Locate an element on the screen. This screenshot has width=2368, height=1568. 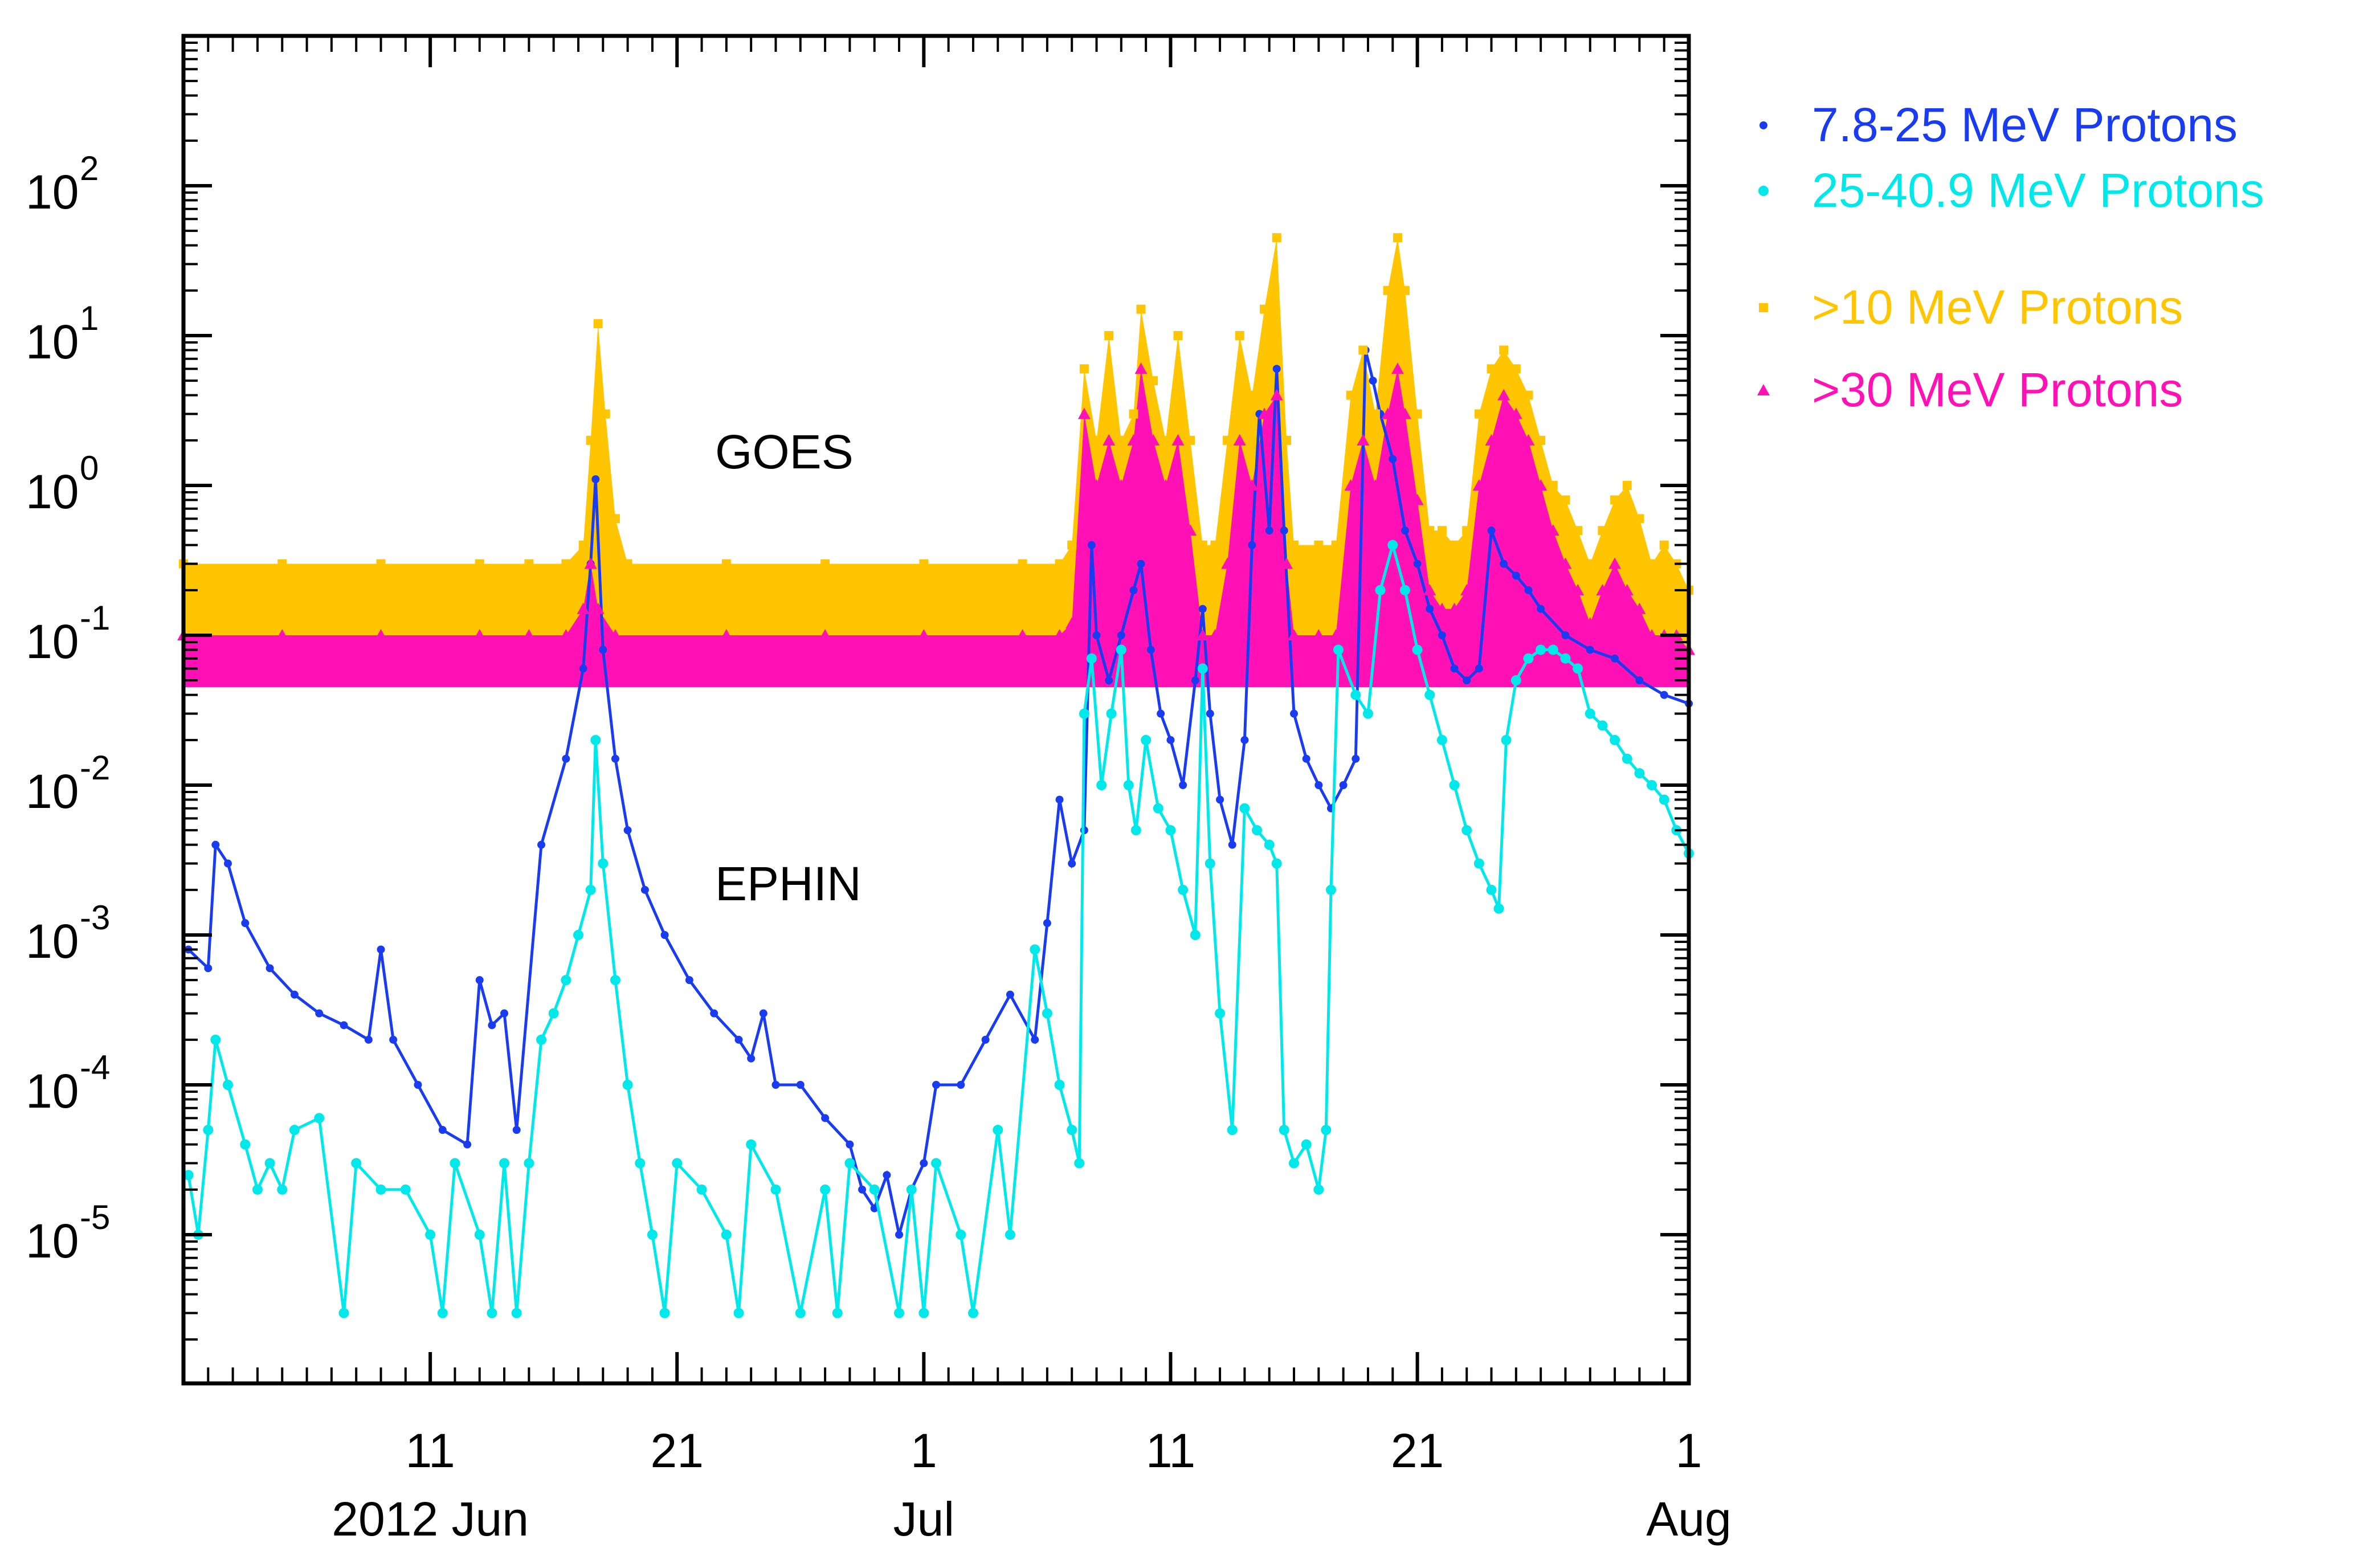
y-tick-label-exp: -3 is located at coordinates (95, 918).